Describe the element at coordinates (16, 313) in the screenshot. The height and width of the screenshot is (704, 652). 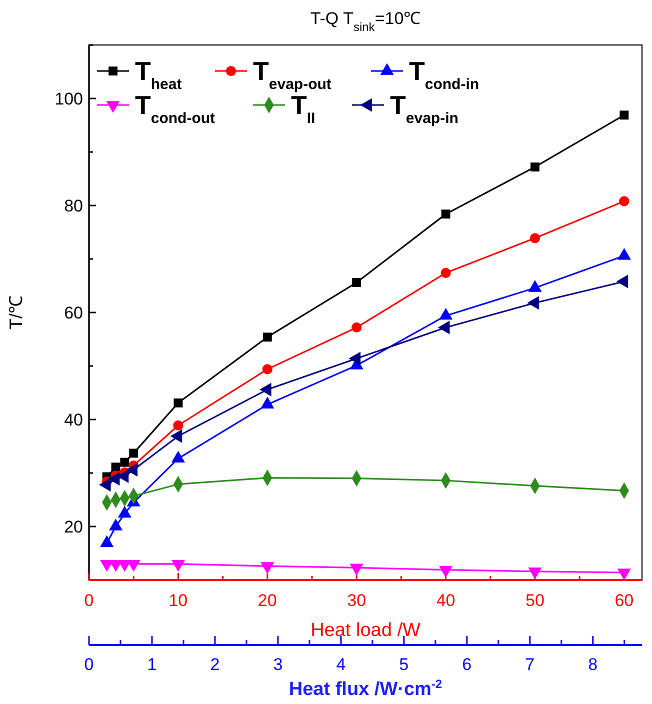
I see `y-axis-title: T/℃` at that location.